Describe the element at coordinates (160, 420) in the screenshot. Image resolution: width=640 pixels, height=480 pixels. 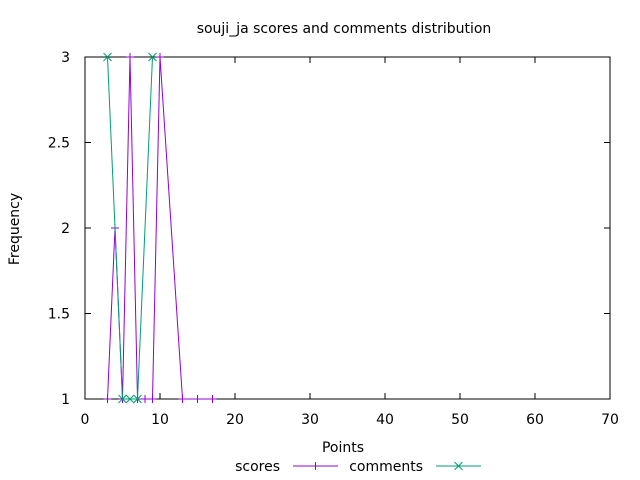
I see `x-tick-label: 10` at that location.